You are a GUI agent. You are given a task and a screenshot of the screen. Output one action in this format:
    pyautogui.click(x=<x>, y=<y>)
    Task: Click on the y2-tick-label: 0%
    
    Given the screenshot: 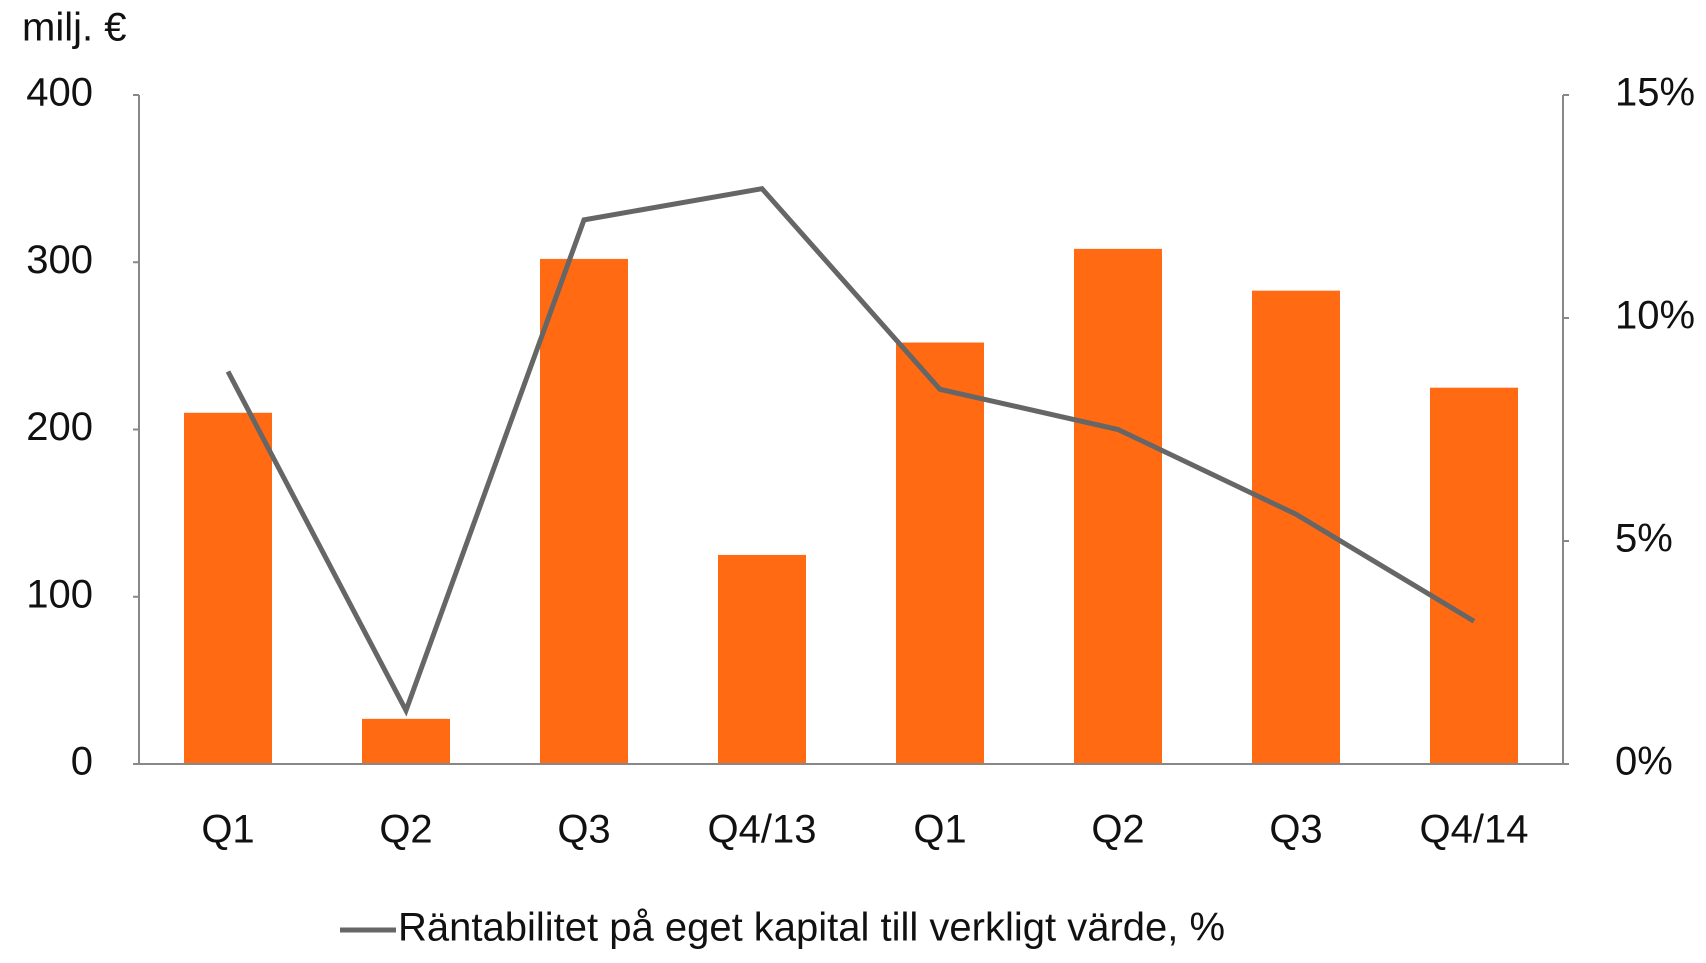 What is the action you would take?
    pyautogui.click(x=1644, y=762)
    